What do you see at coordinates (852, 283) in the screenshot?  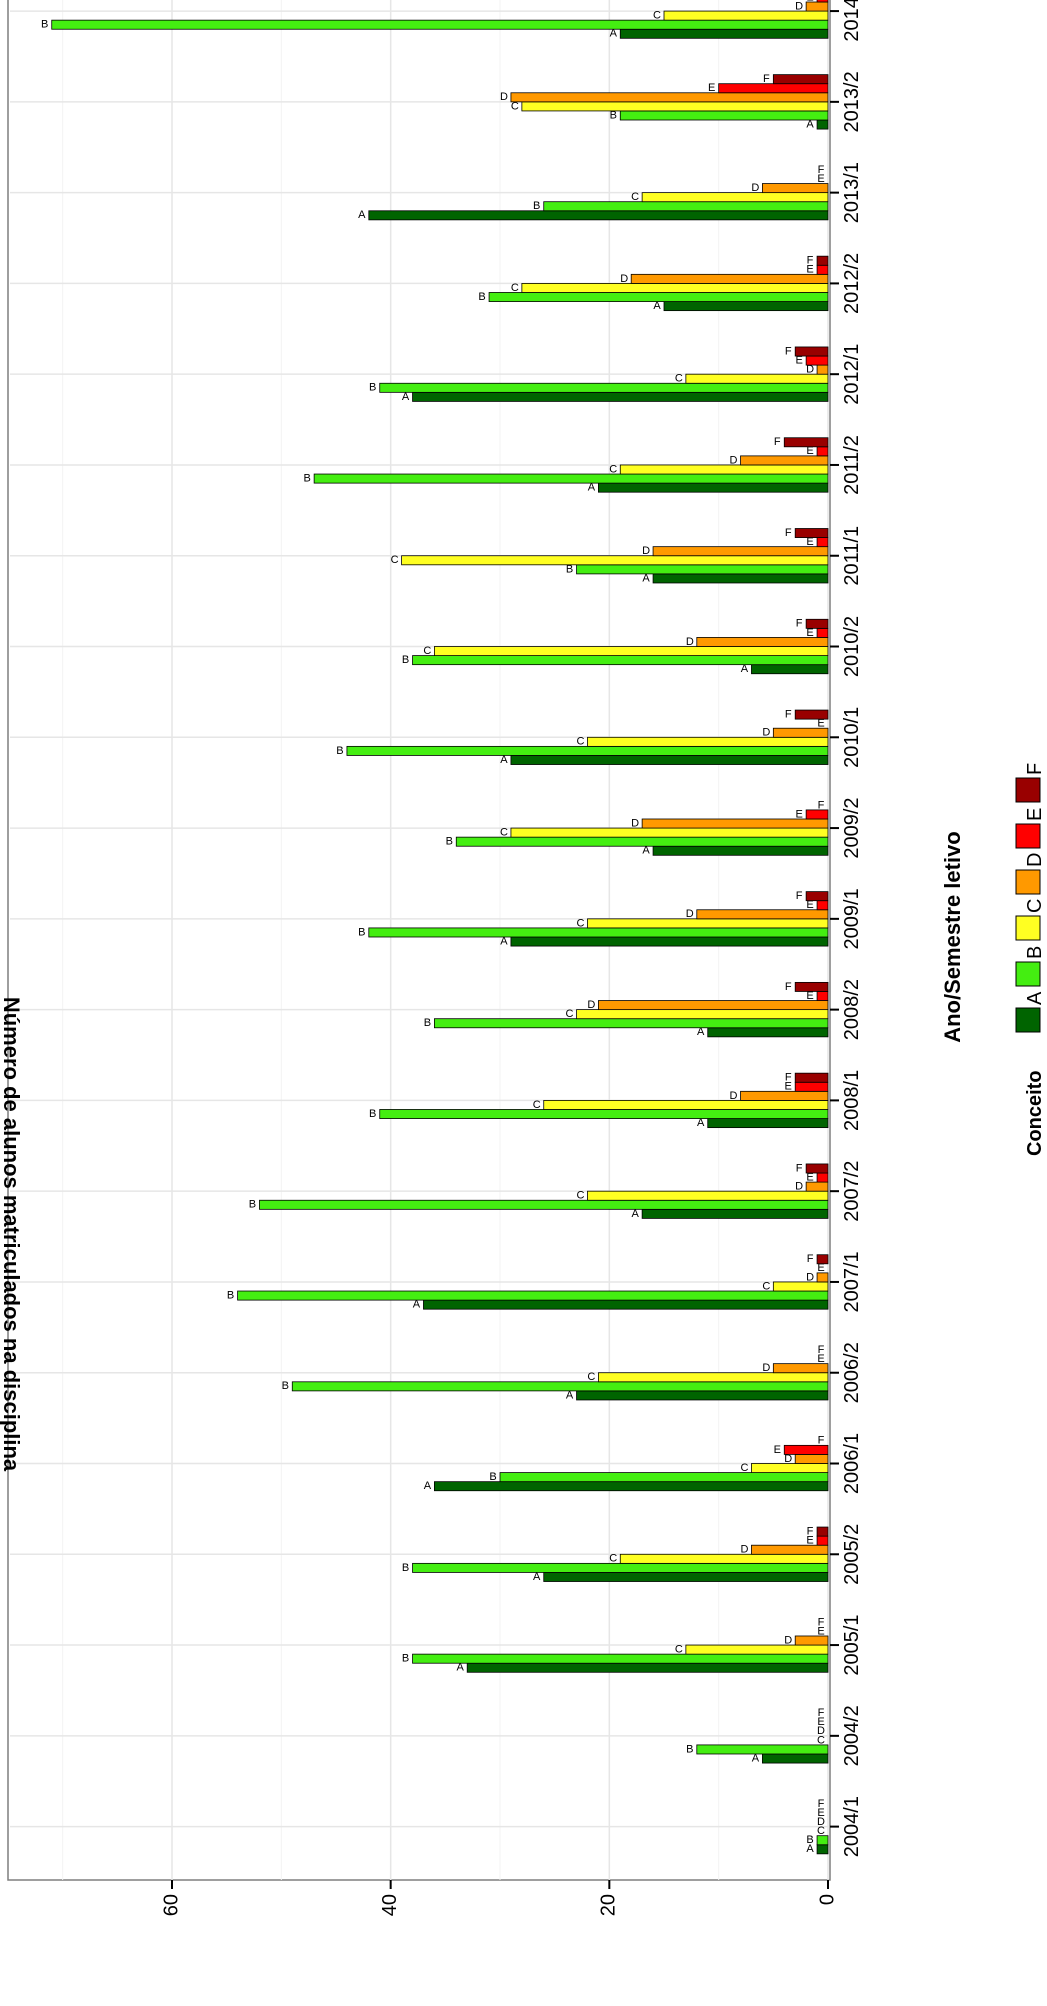 I see `x-tick-label: 2012/2` at bounding box center [852, 283].